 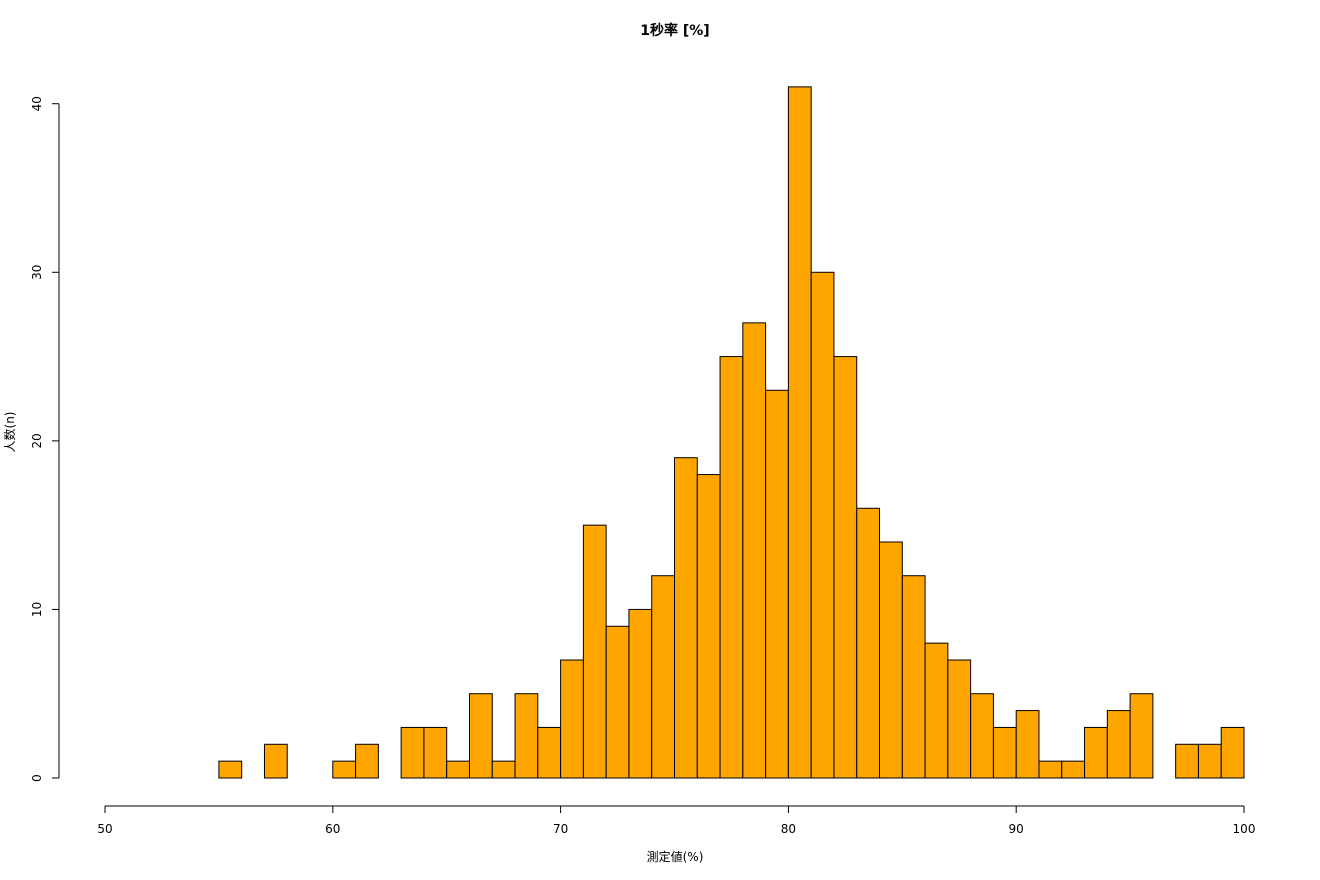 What do you see at coordinates (675, 856) in the screenshot?
I see `x-axis-label: 測定値(%)` at bounding box center [675, 856].